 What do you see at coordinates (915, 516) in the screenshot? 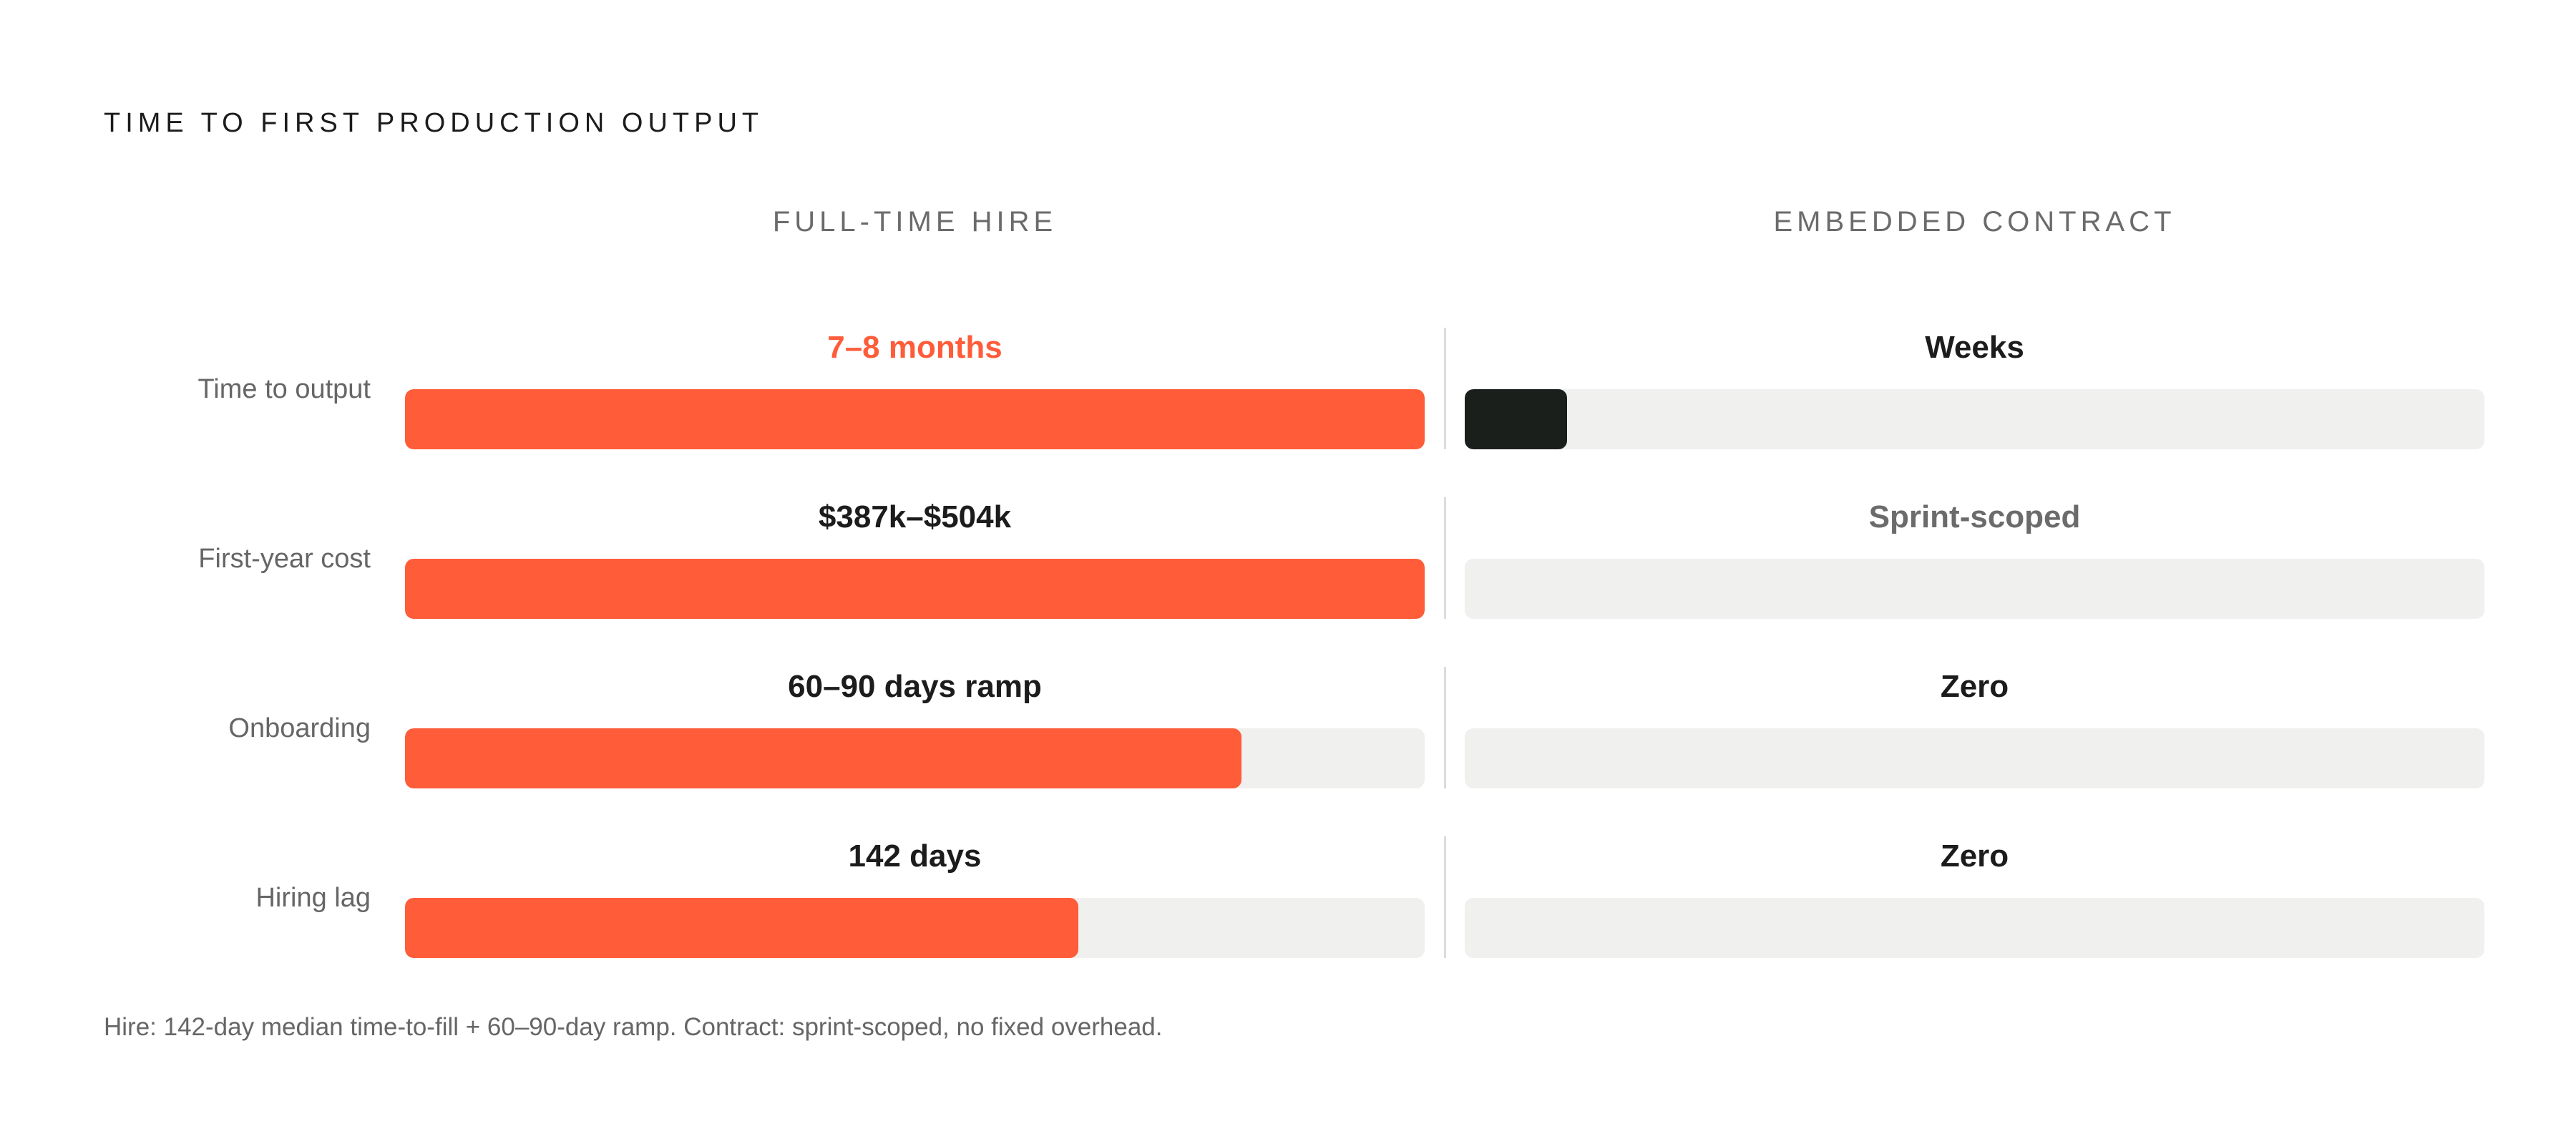
I see `hire-value-label: $387k–$504k` at bounding box center [915, 516].